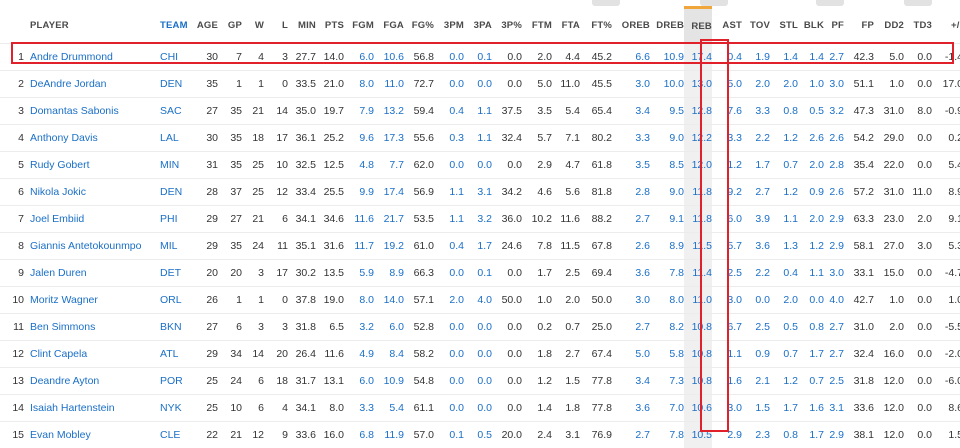  I want to click on cell-player: DeAndre Jordan, so click(92, 84).